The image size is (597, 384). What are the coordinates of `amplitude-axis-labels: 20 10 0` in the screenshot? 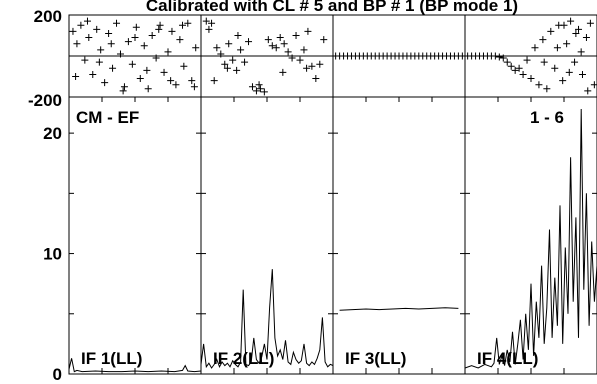 It's located at (52, 254).